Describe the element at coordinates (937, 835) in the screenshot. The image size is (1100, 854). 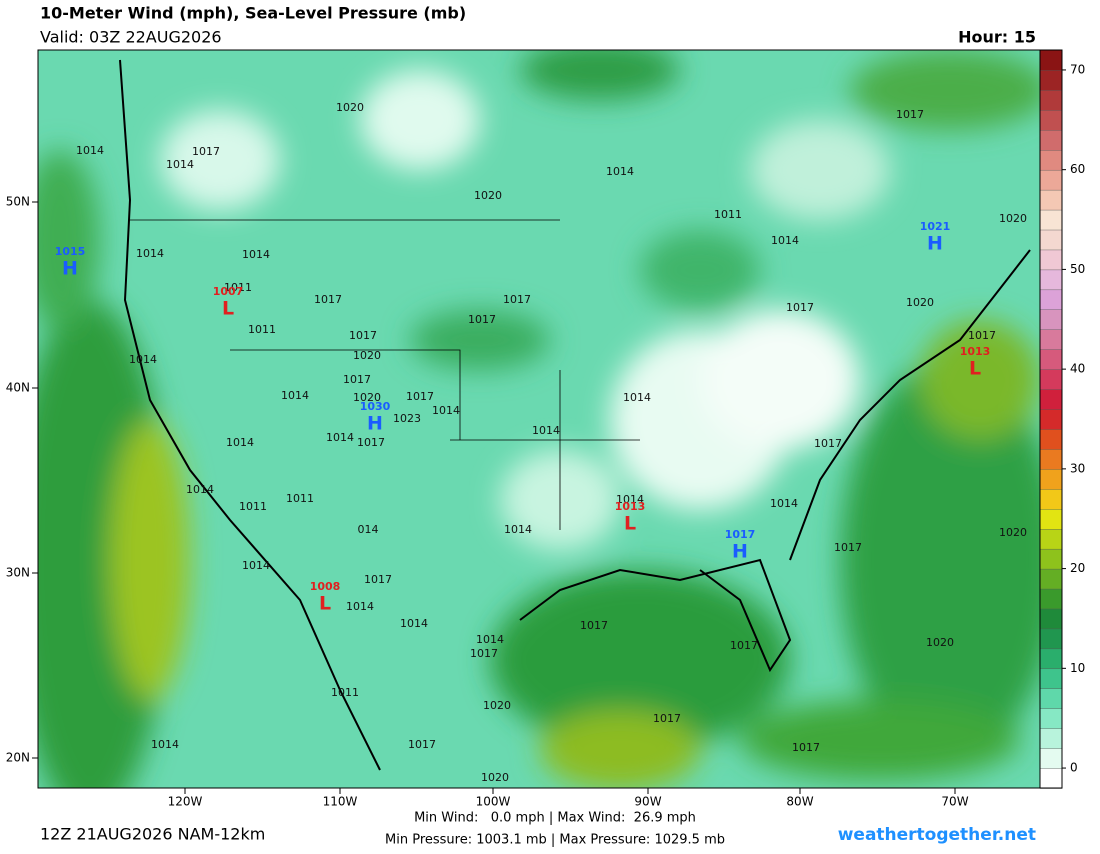
I see `site-link: weathertogether.net` at that location.